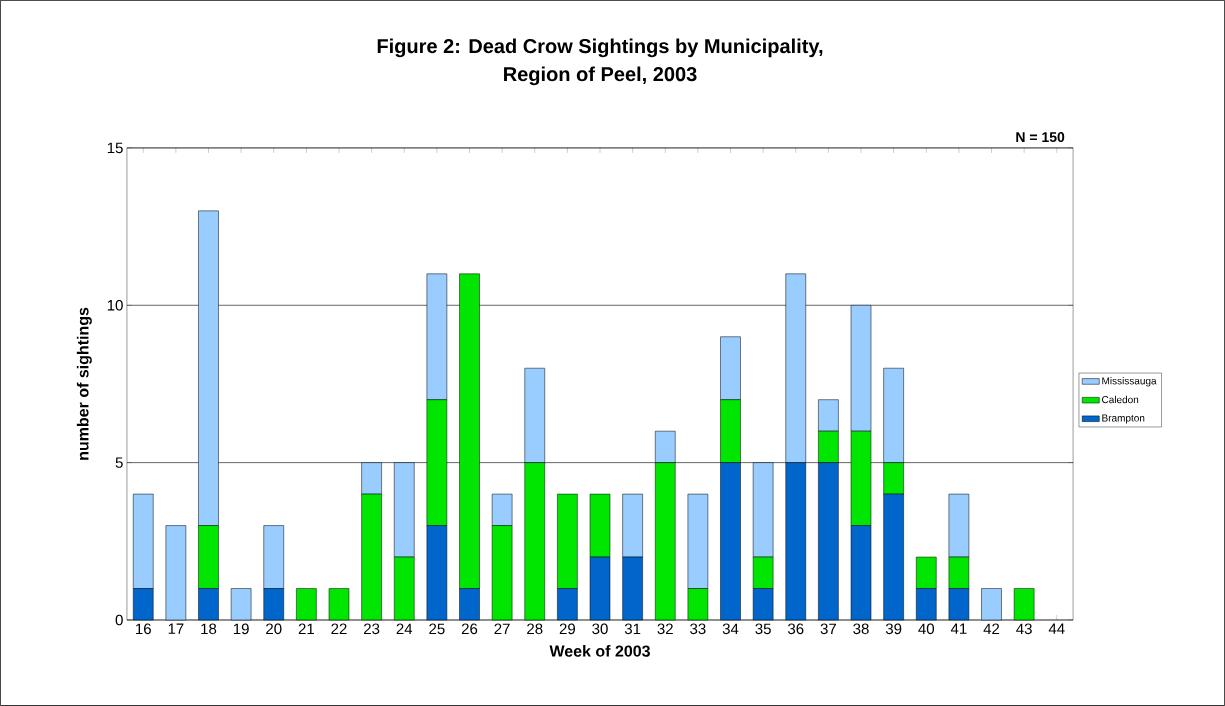  I want to click on y-tick-label: 0, so click(119, 620).